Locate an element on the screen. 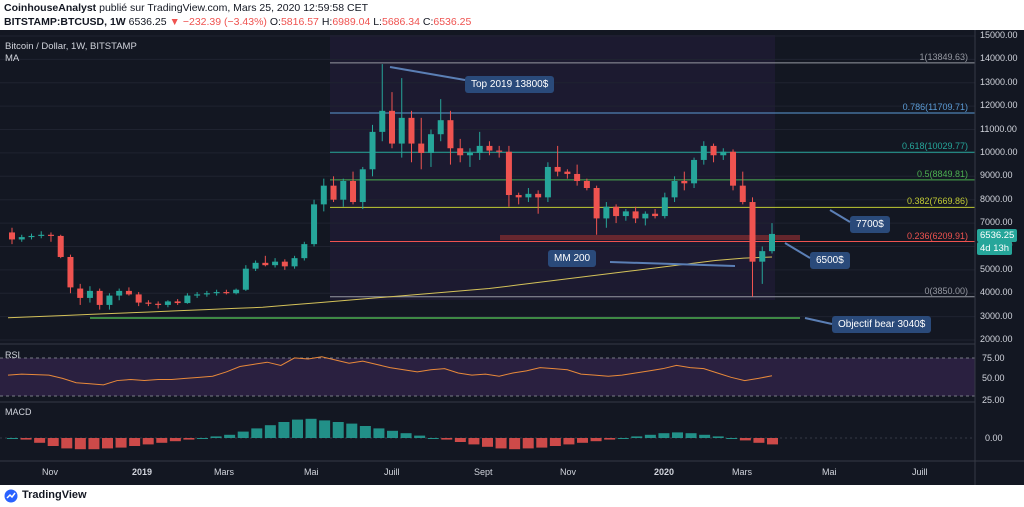 The height and width of the screenshot is (507, 1024). time-tick: Nov is located at coordinates (568, 472).